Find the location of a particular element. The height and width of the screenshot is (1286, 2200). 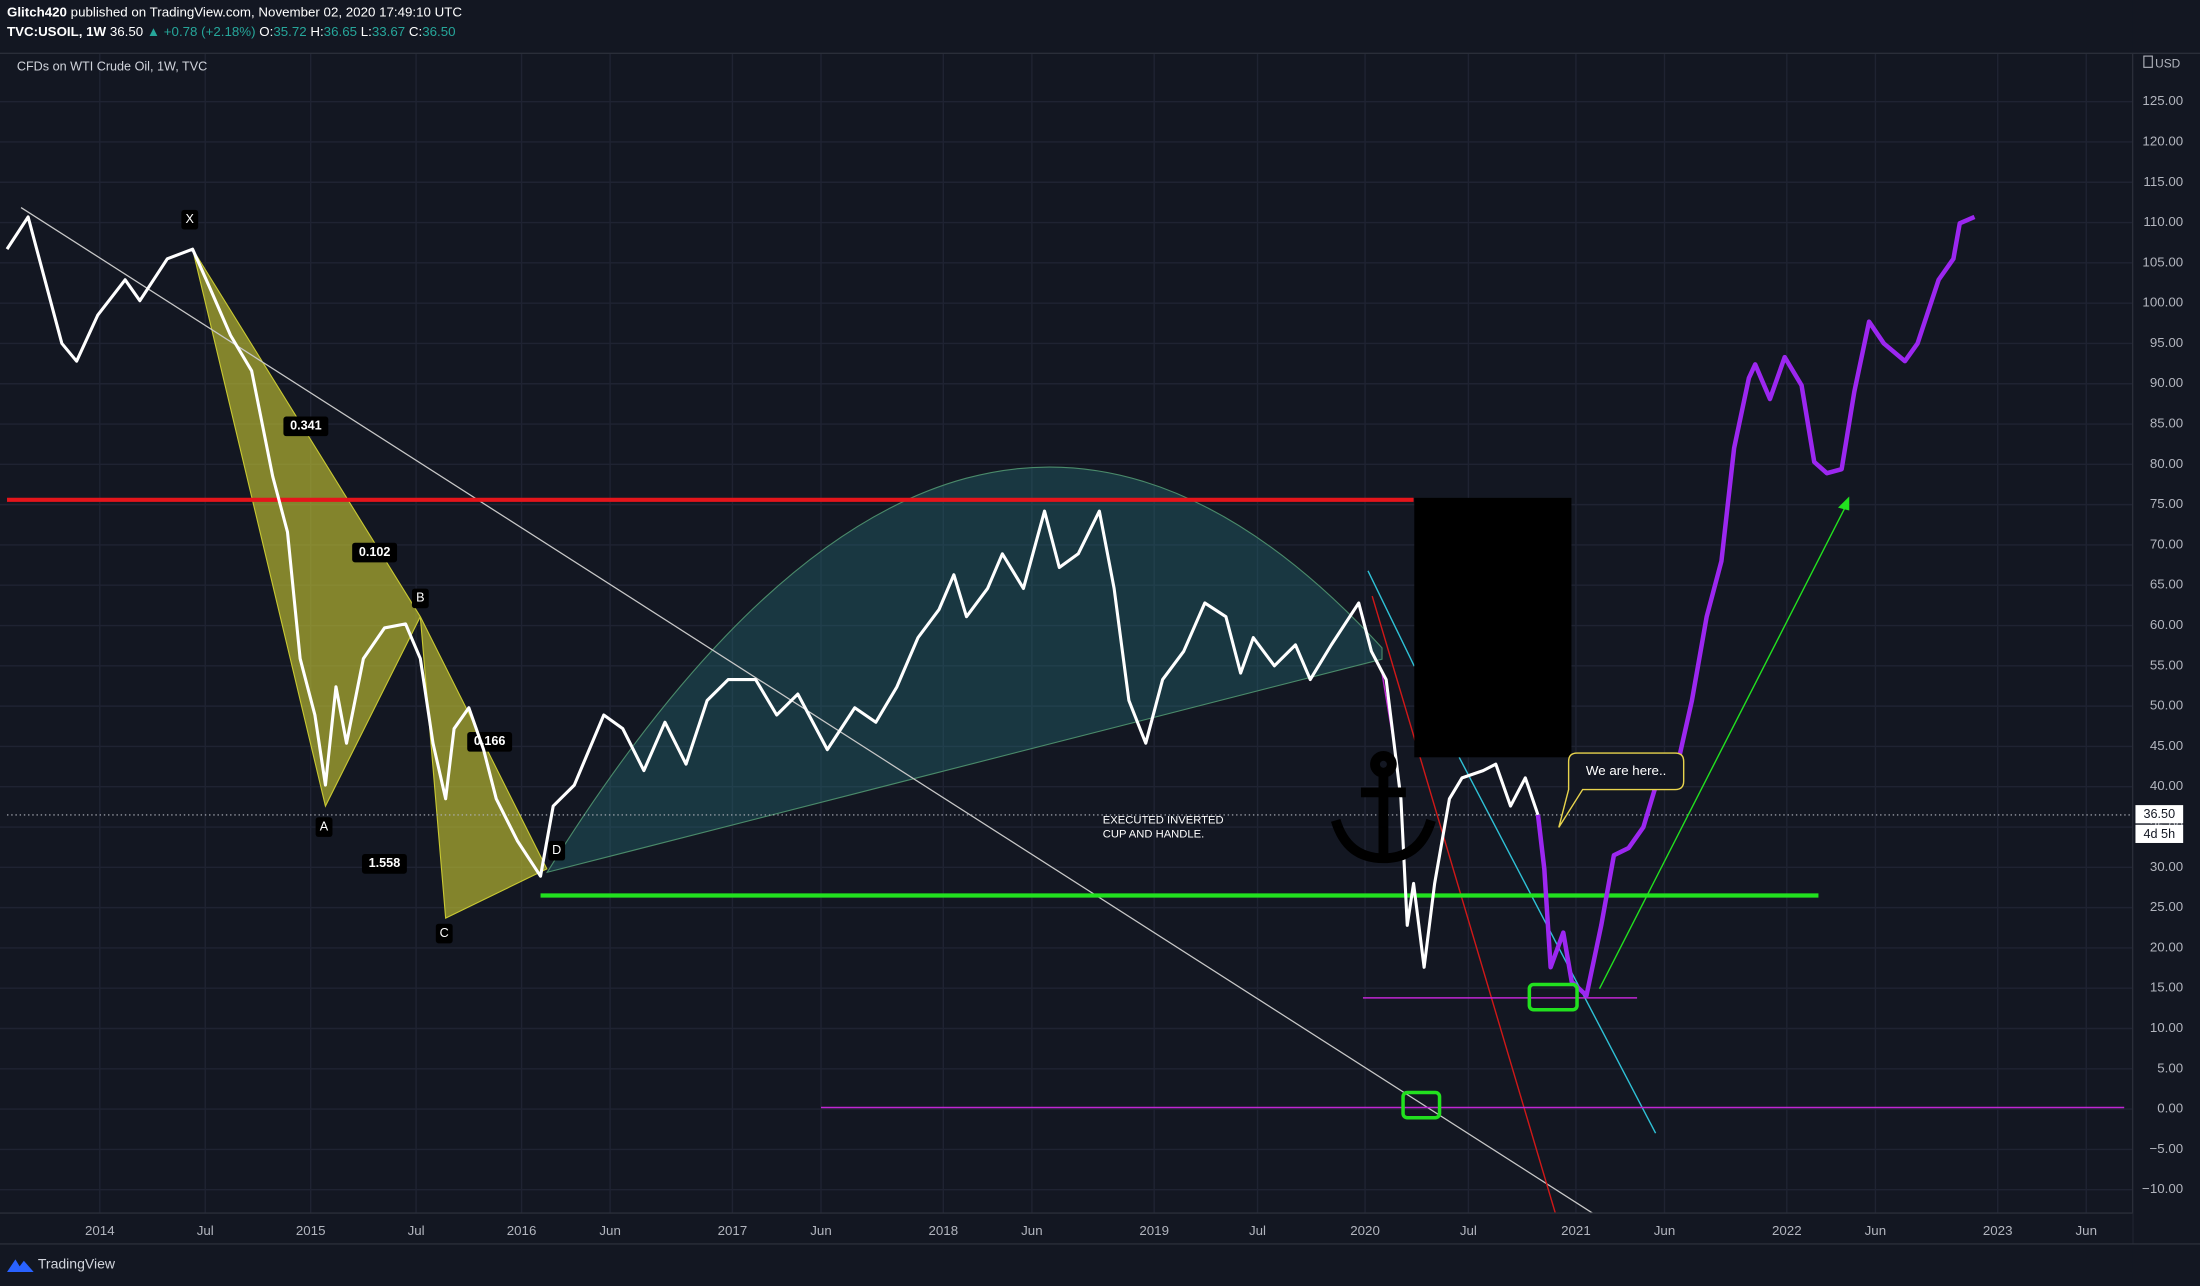

last-price-label: 36.50 is located at coordinates (2160, 814).